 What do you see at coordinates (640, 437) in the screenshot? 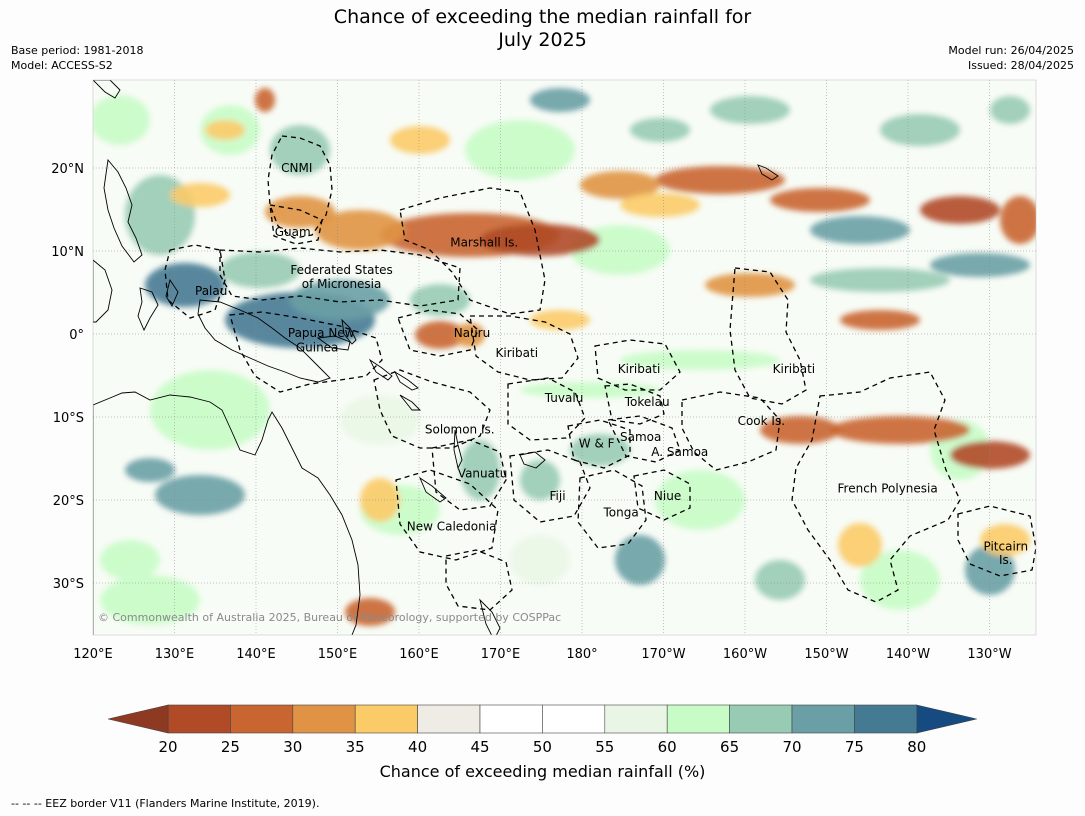
I see `region-label-samoa: Samoa` at bounding box center [640, 437].